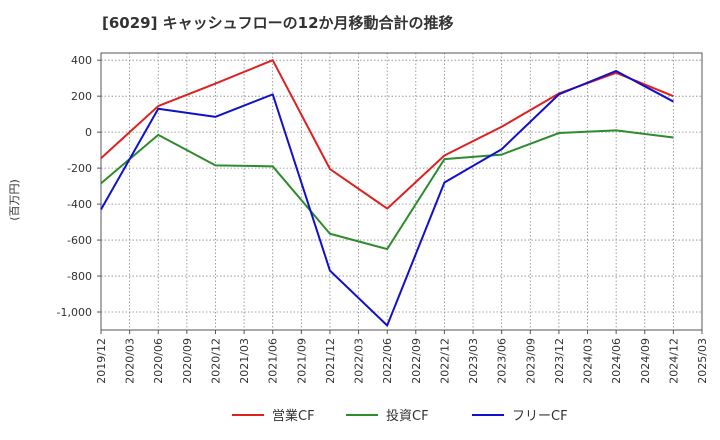 This screenshot has width=720, height=440. What do you see at coordinates (416, 361) in the screenshot?
I see `x-tick-label: 2022/09` at bounding box center [416, 361].